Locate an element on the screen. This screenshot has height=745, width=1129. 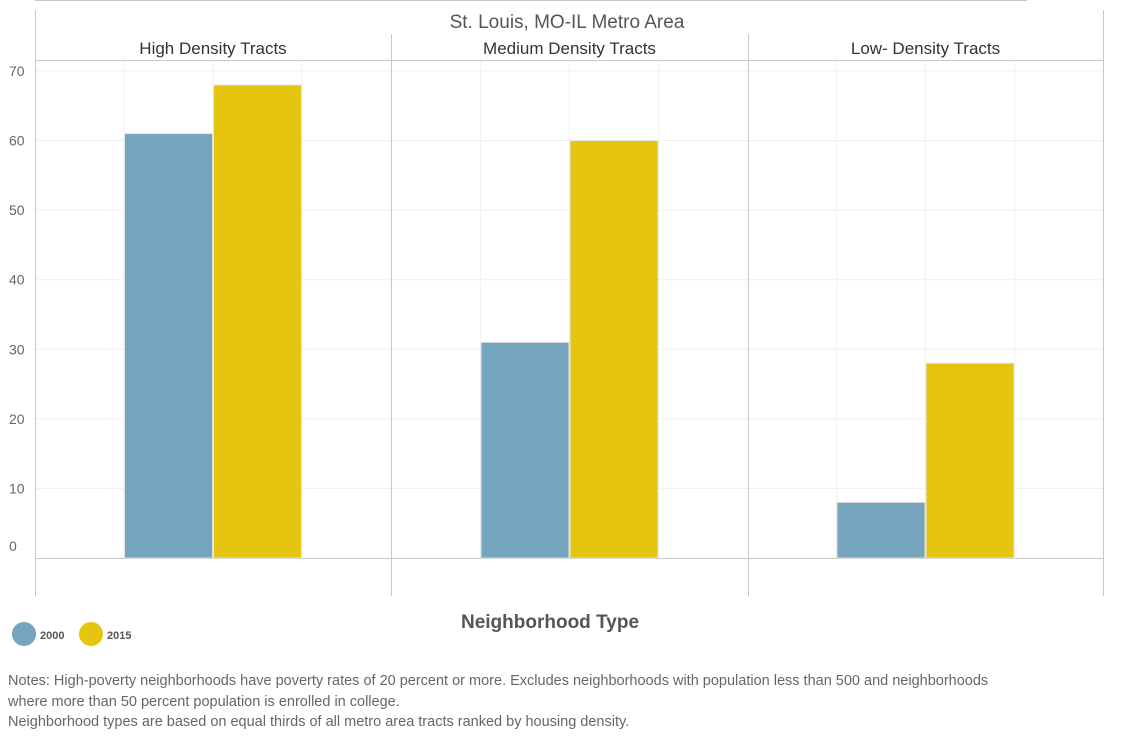
legend-label: 2000 is located at coordinates (52, 636).